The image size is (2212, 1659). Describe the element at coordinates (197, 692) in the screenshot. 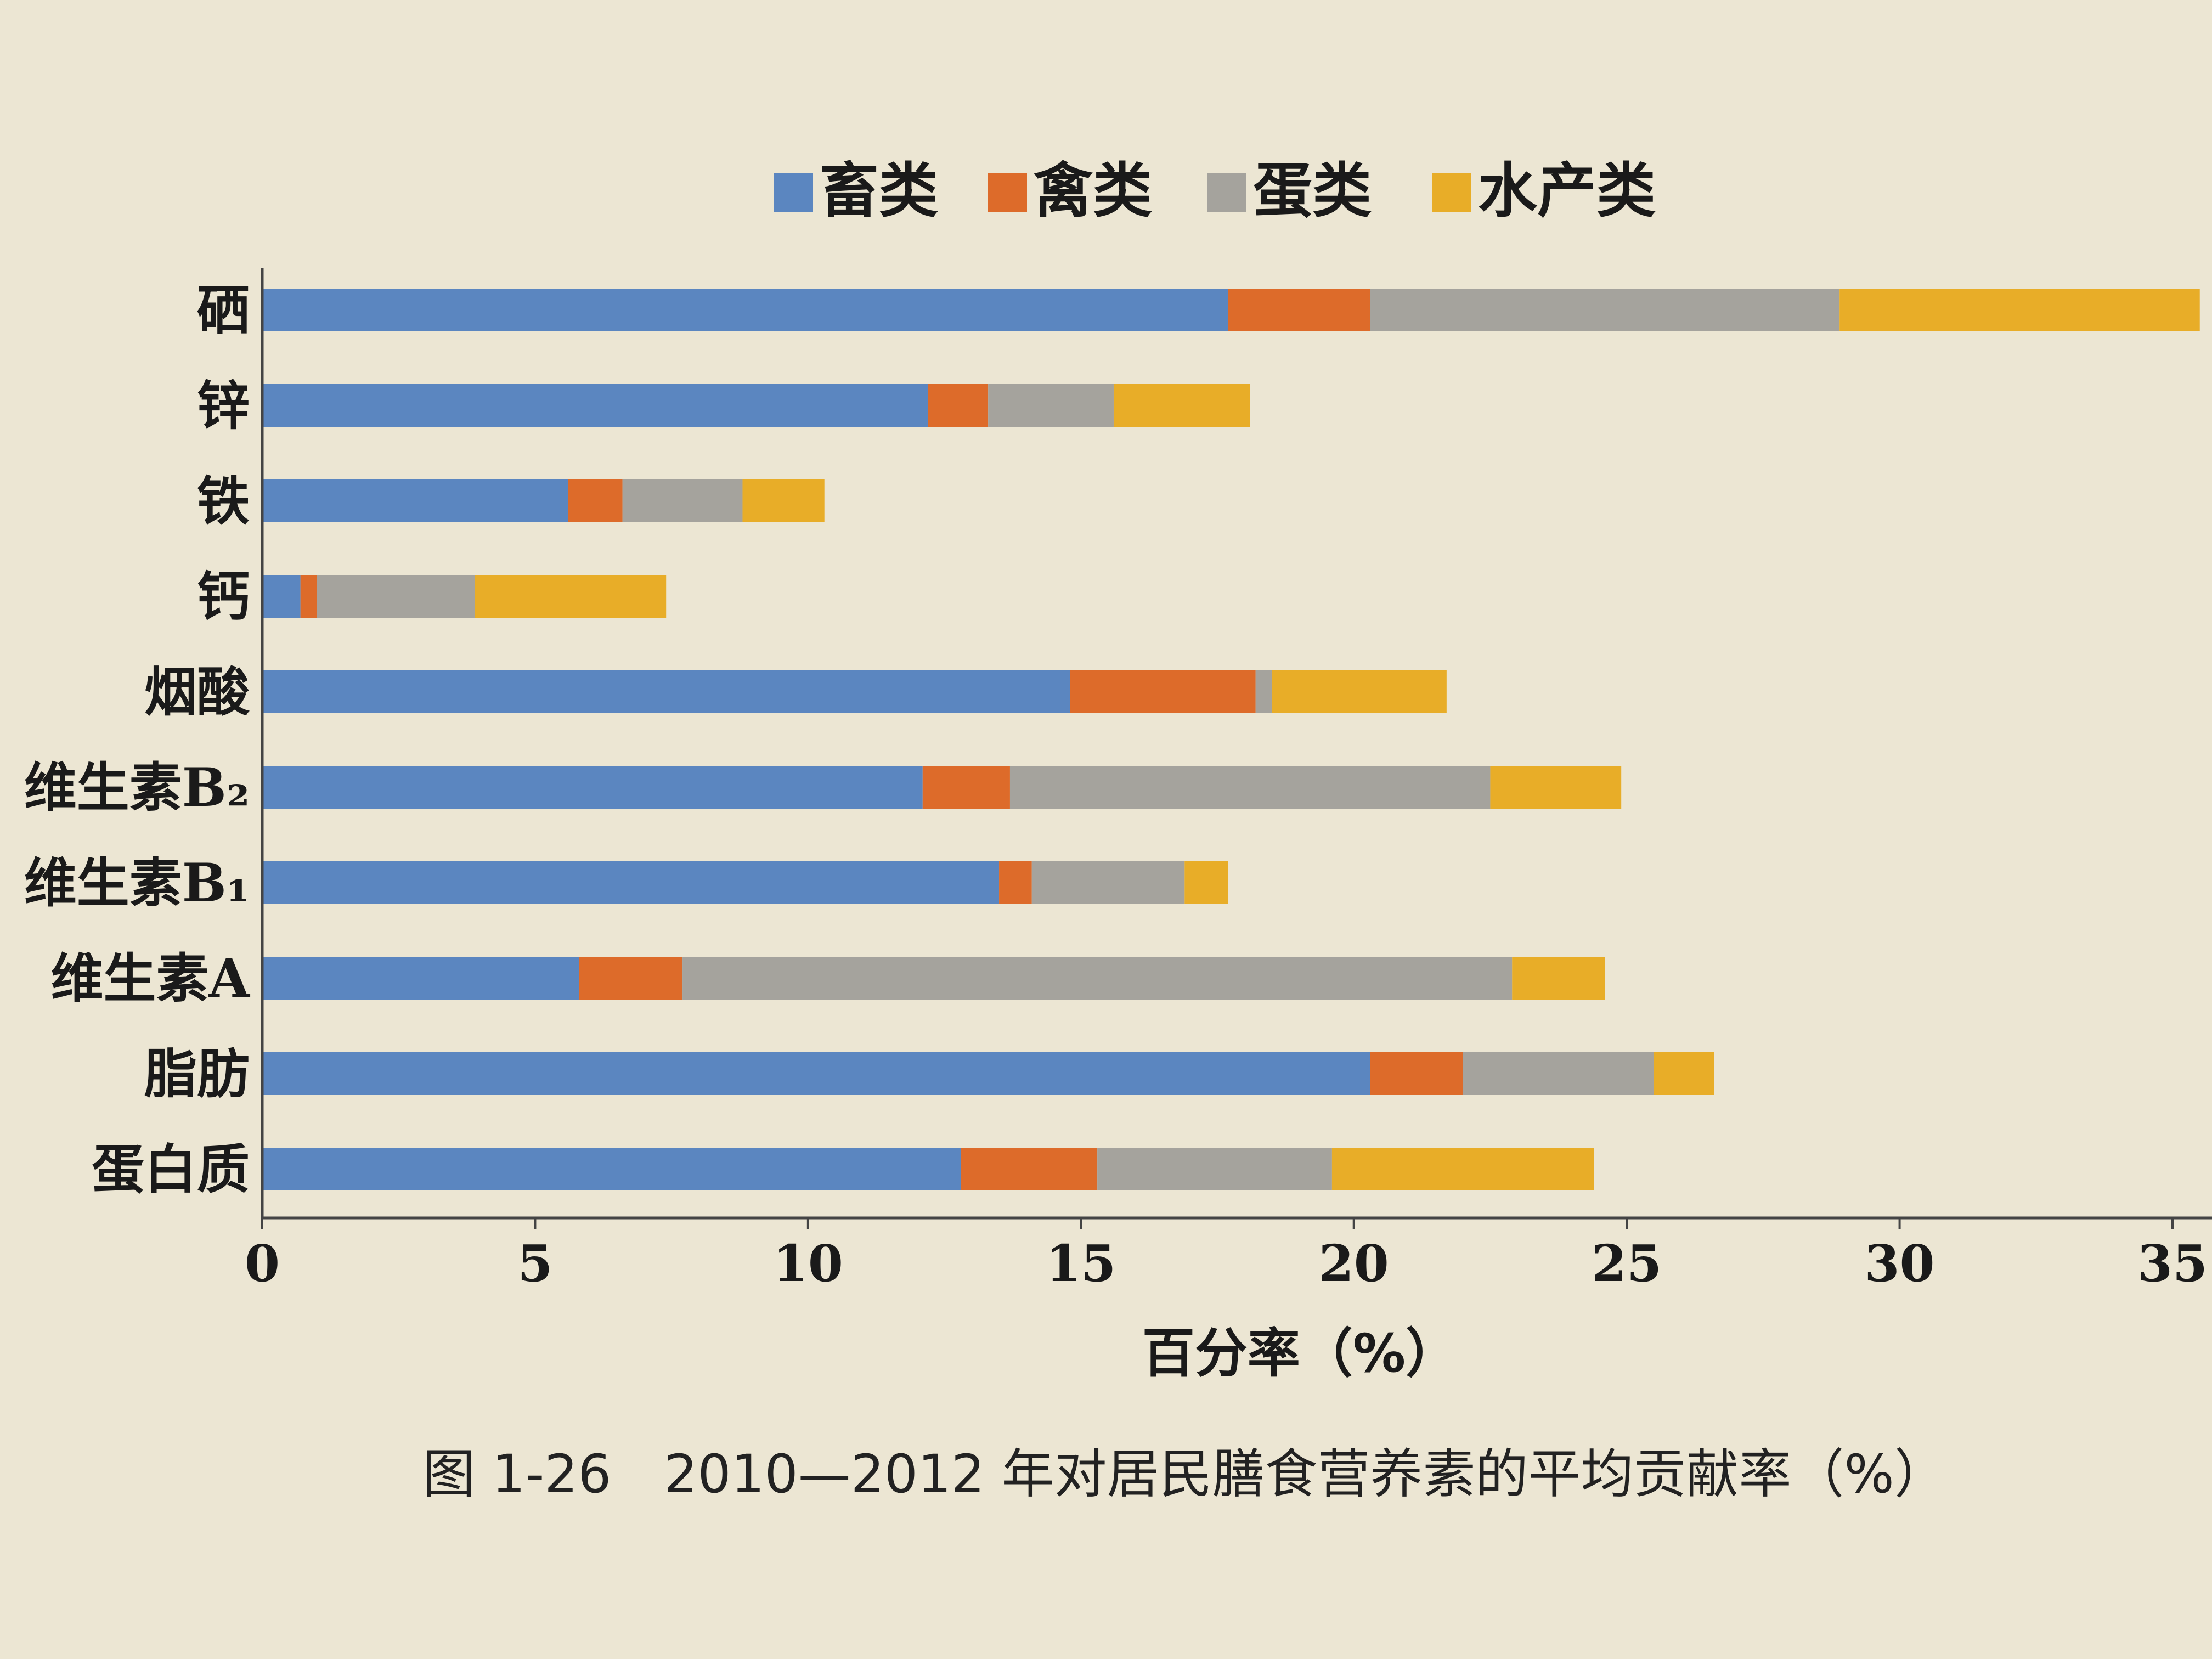

I see `category-label-5: 烟酸` at that location.